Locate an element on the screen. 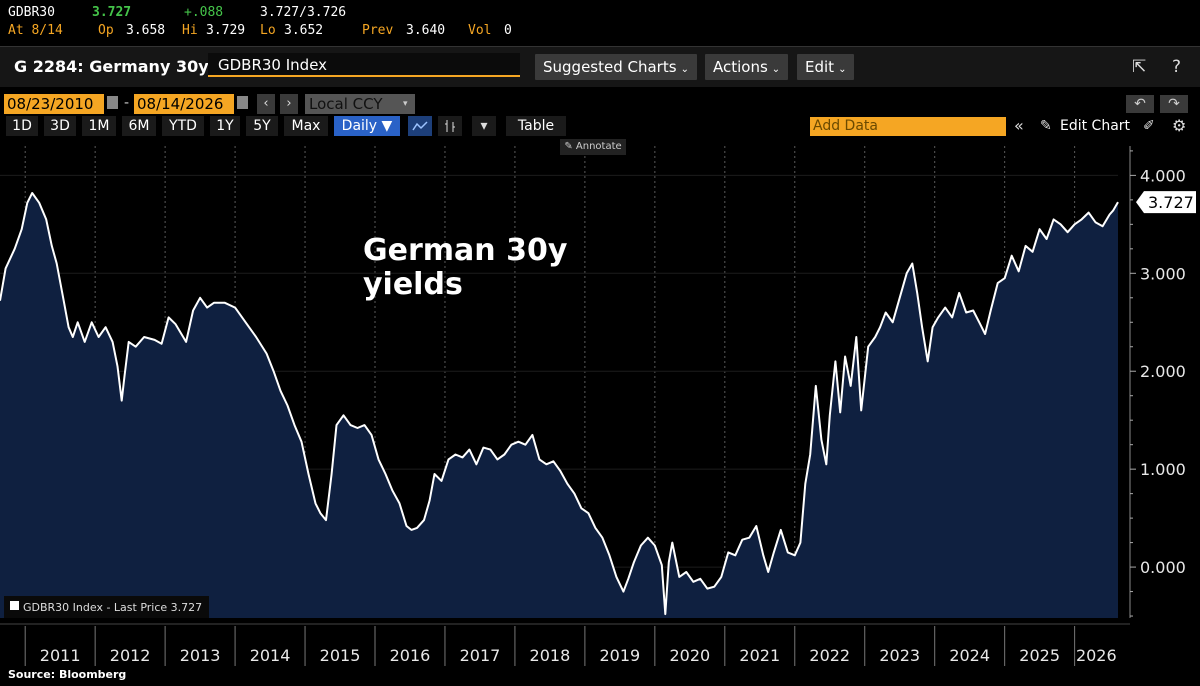 This screenshot has height=686, width=1200. table-button: Table is located at coordinates (536, 126).